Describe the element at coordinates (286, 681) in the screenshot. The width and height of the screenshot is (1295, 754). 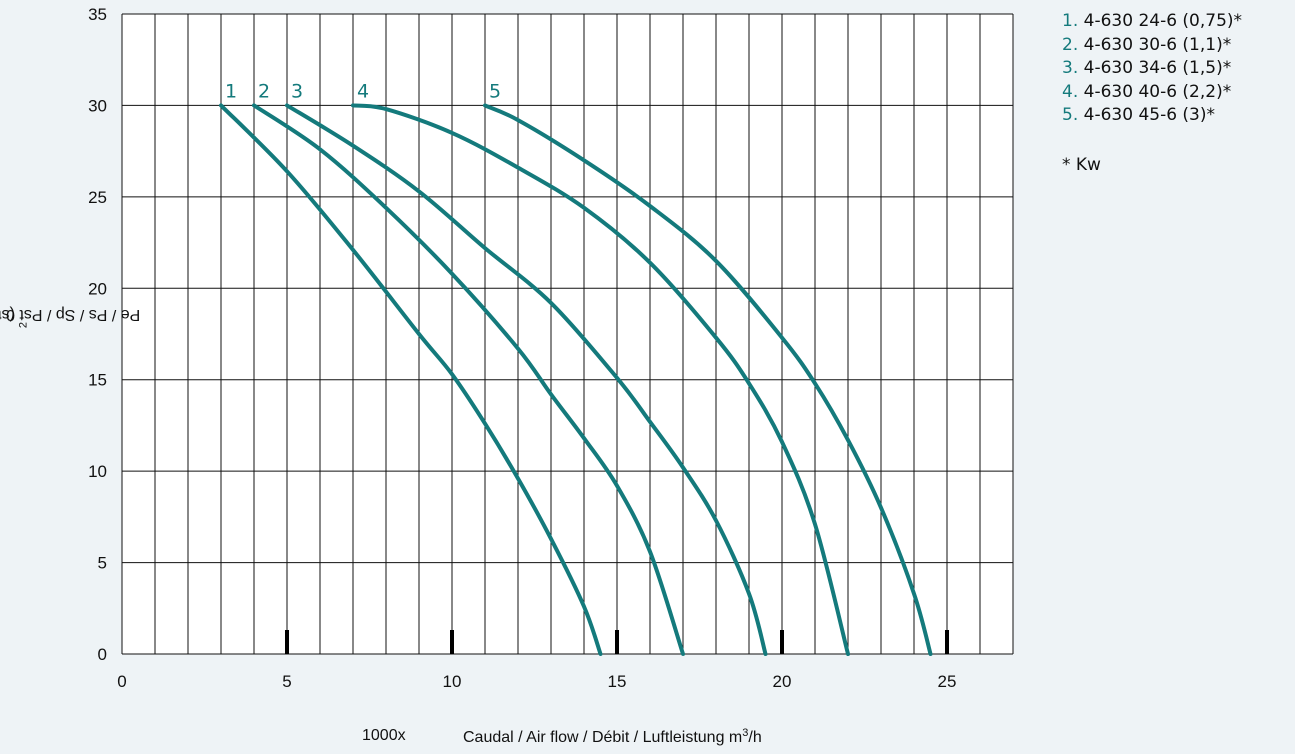
I see `x-tick-label: 5` at that location.